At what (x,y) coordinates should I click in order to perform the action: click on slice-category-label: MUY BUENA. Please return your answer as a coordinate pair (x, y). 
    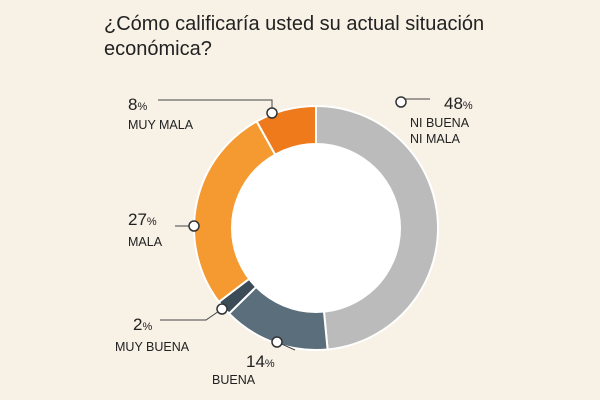
    Looking at the image, I should click on (152, 347).